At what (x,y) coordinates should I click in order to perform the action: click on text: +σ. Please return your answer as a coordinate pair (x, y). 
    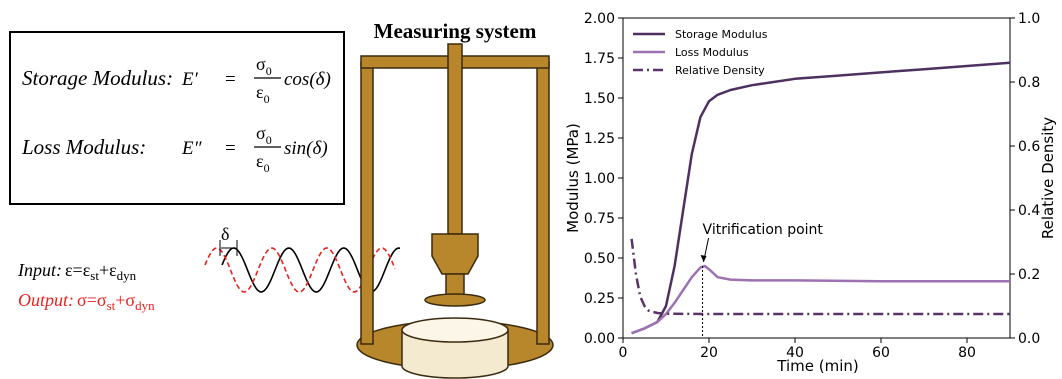
    Looking at the image, I should click on (125, 300).